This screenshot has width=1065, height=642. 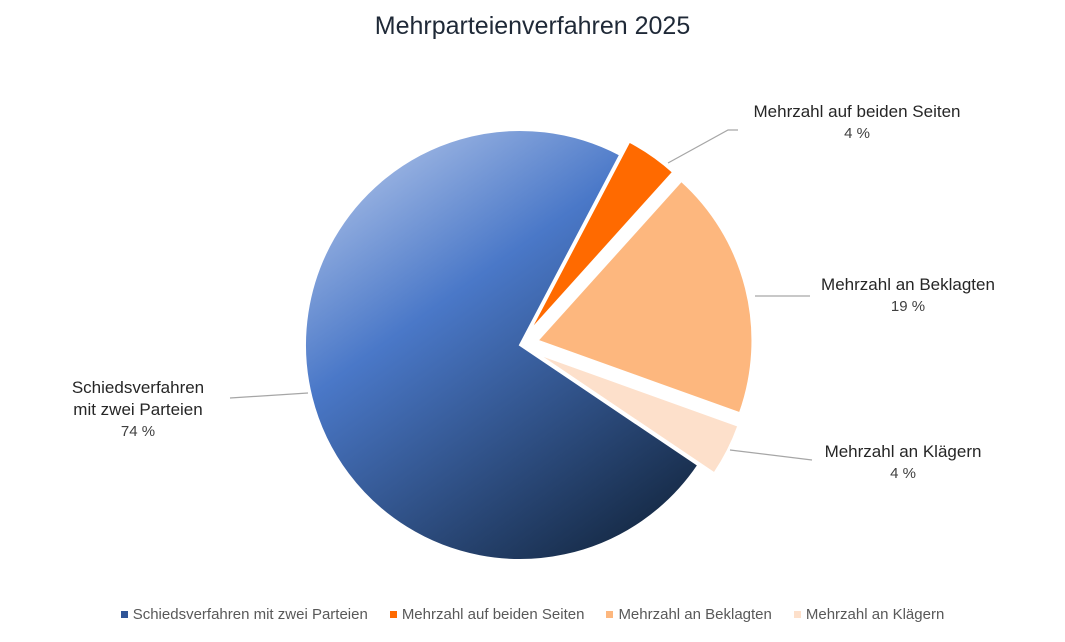 What do you see at coordinates (857, 123) in the screenshot?
I see `data-label: Mehrzahl auf beiden Seiten 4 %` at bounding box center [857, 123].